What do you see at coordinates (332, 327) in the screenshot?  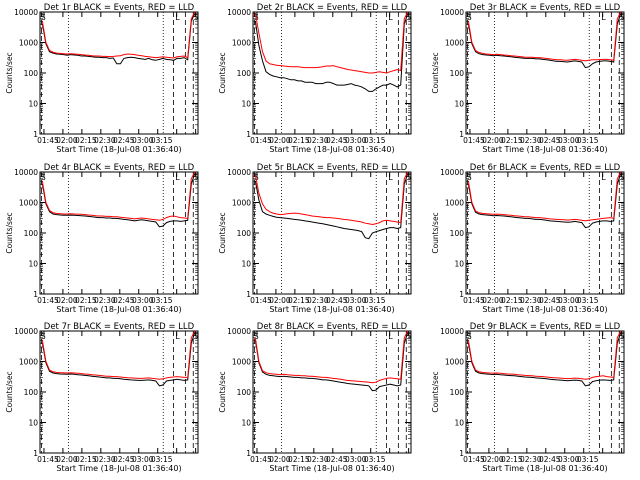 I see `panel-title: Det 8r BLACK = Events, RED = LLD` at bounding box center [332, 327].